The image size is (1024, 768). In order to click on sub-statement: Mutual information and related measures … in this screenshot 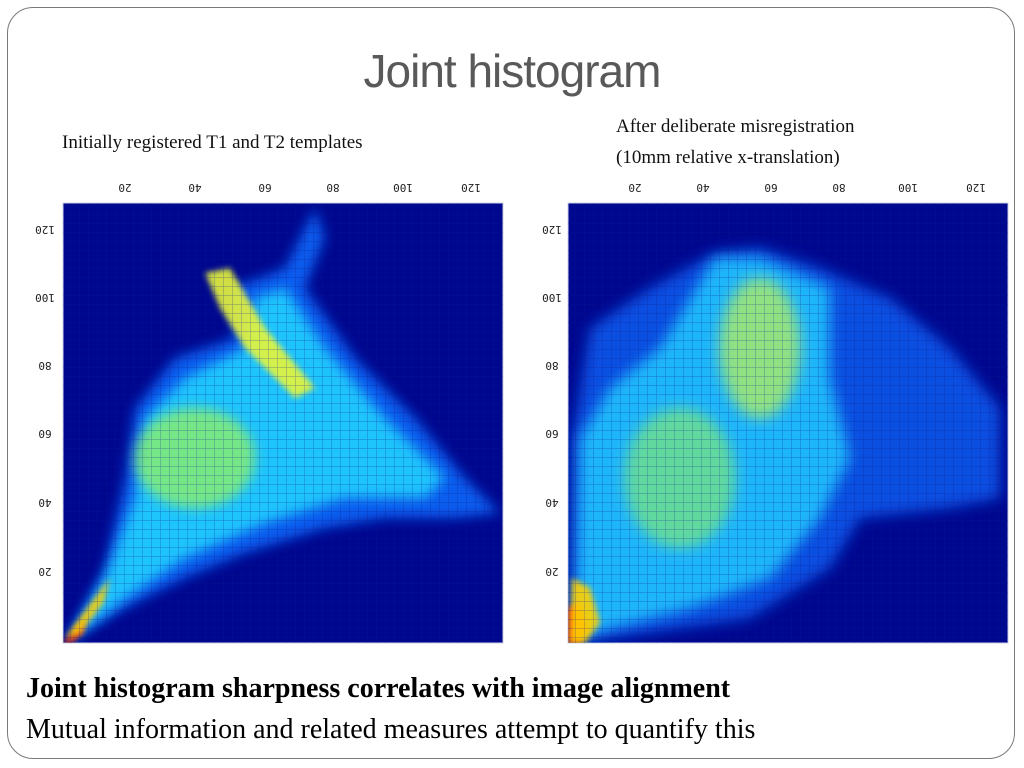, I will do `click(391, 729)`.